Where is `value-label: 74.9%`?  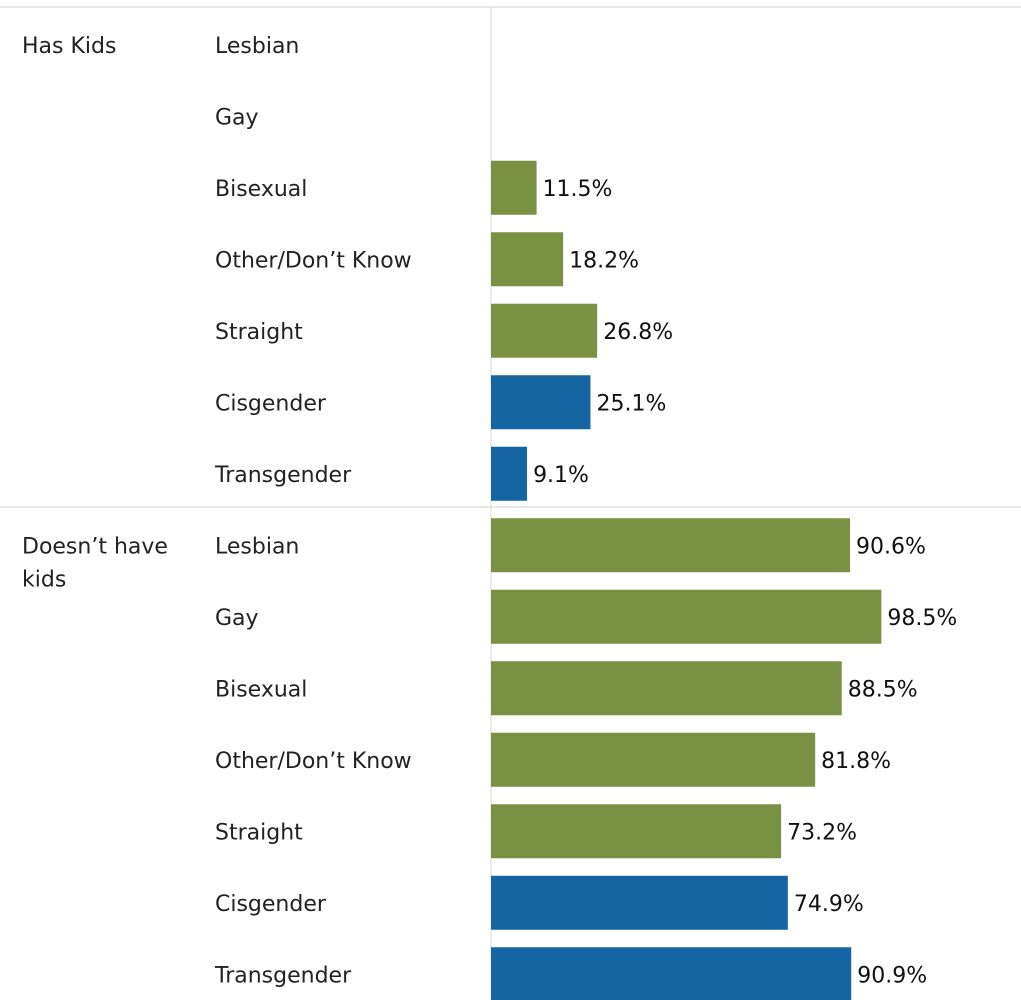
value-label: 74.9% is located at coordinates (829, 904).